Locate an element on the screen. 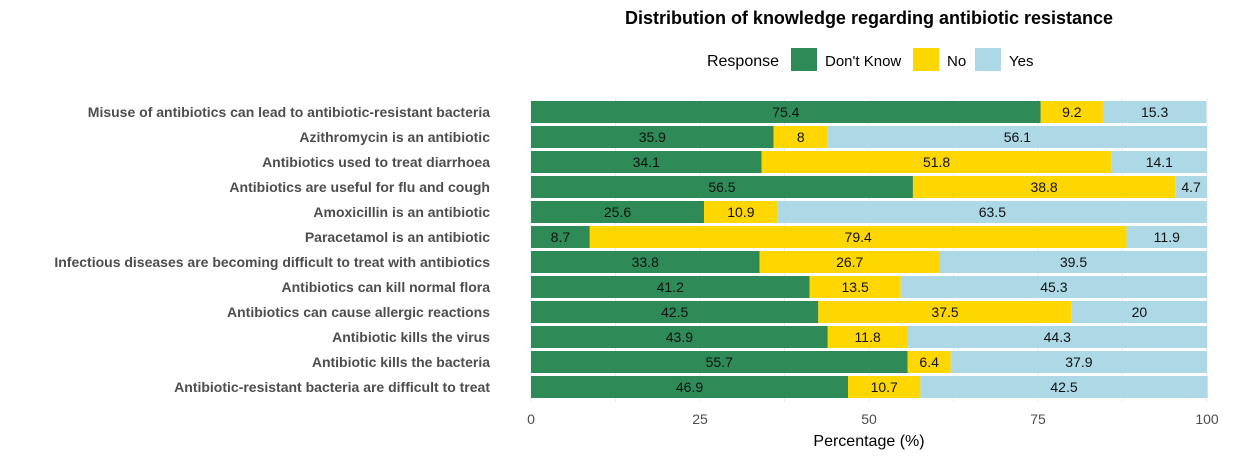 The image size is (1249, 458). bar-value-label: 10.9 is located at coordinates (740, 212).